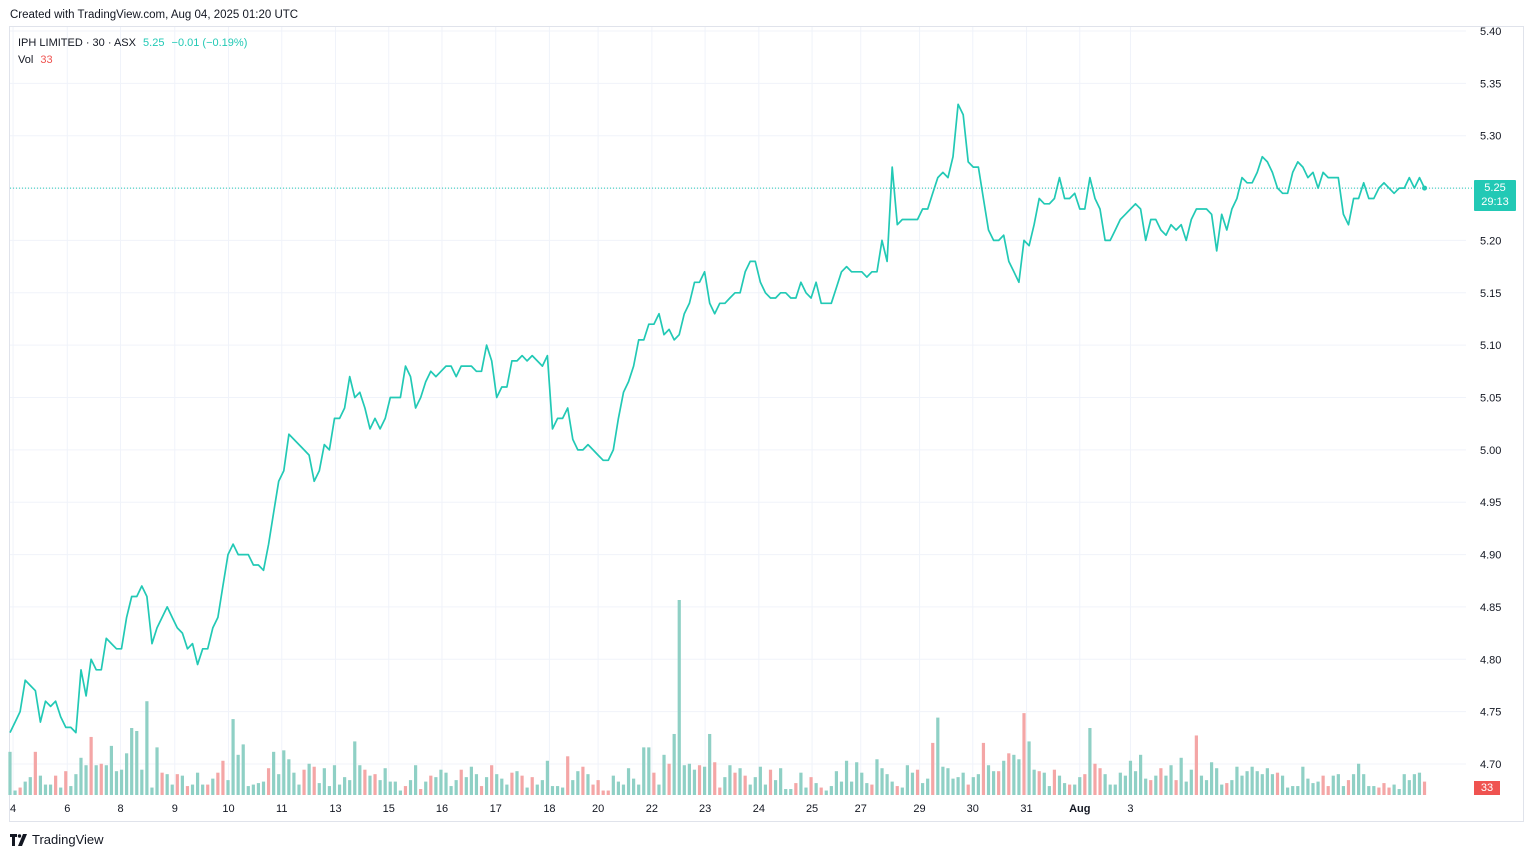 The height and width of the screenshot is (858, 1534). I want to click on tradingview-brand: TradingView, so click(57, 839).